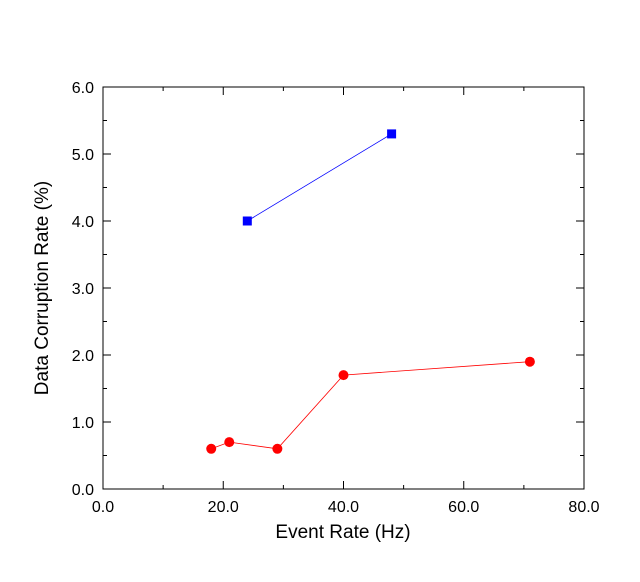 Image resolution: width=640 pixels, height=582 pixels. I want to click on y-tick-label: 4.0, so click(83, 222).